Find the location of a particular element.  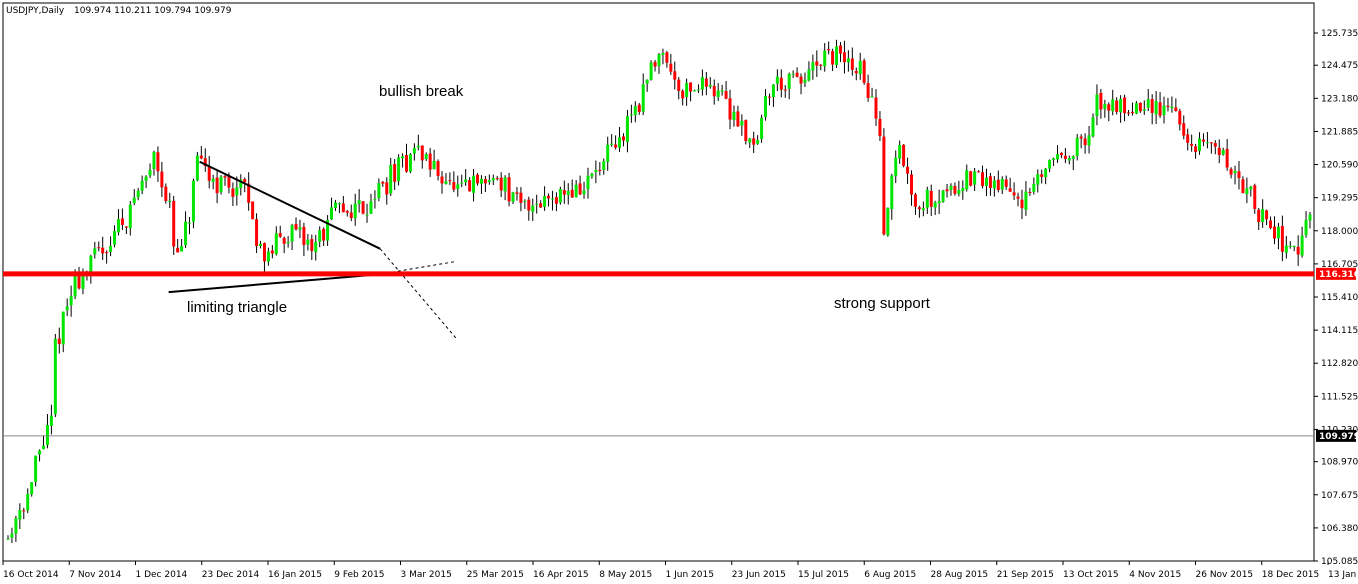

x-tick-label: 3 Mar 2015 is located at coordinates (426, 575).